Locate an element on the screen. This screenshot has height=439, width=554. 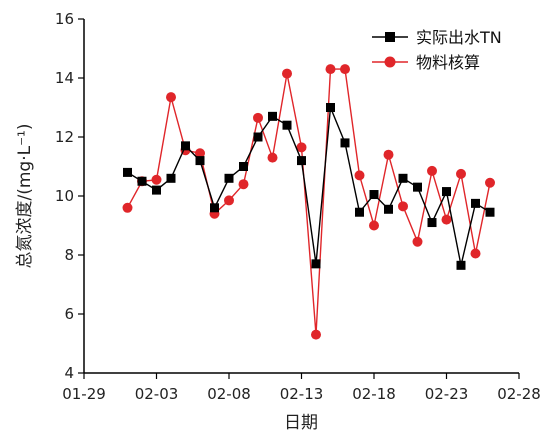
x-tick-label: 01-29 is located at coordinates (84, 394).